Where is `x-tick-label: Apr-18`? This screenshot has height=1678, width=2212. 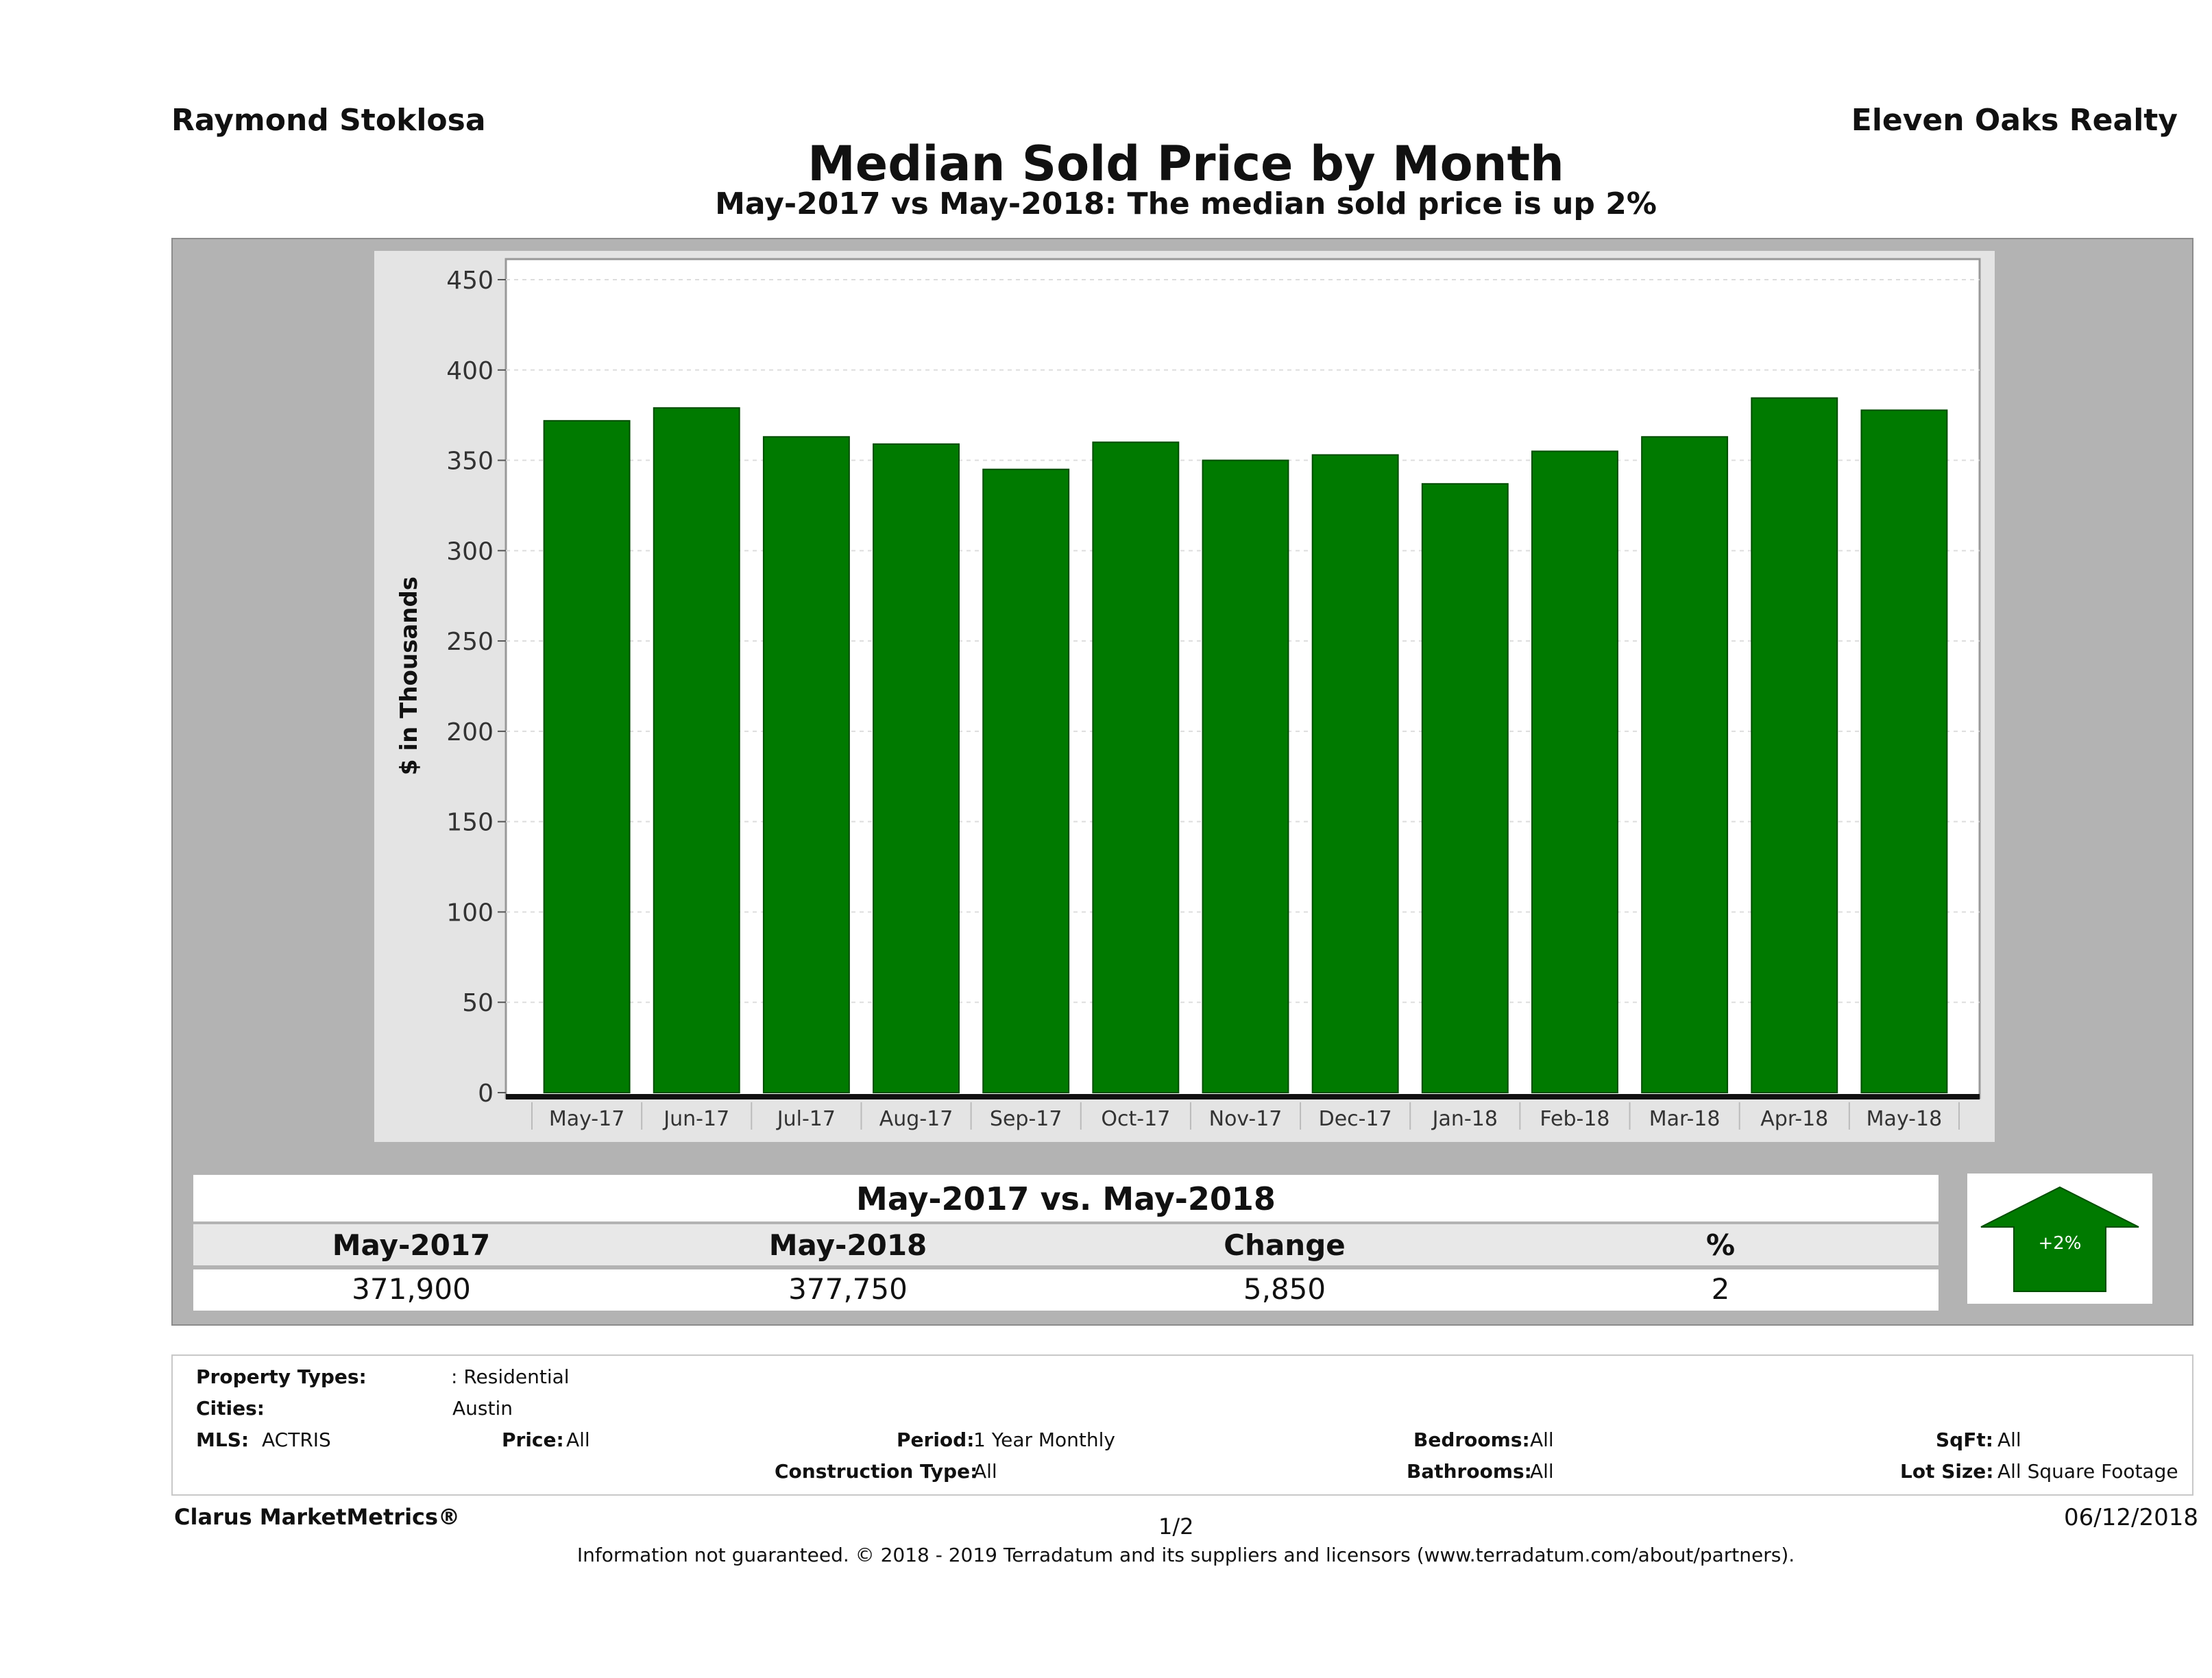 x-tick-label: Apr-18 is located at coordinates (1794, 1119).